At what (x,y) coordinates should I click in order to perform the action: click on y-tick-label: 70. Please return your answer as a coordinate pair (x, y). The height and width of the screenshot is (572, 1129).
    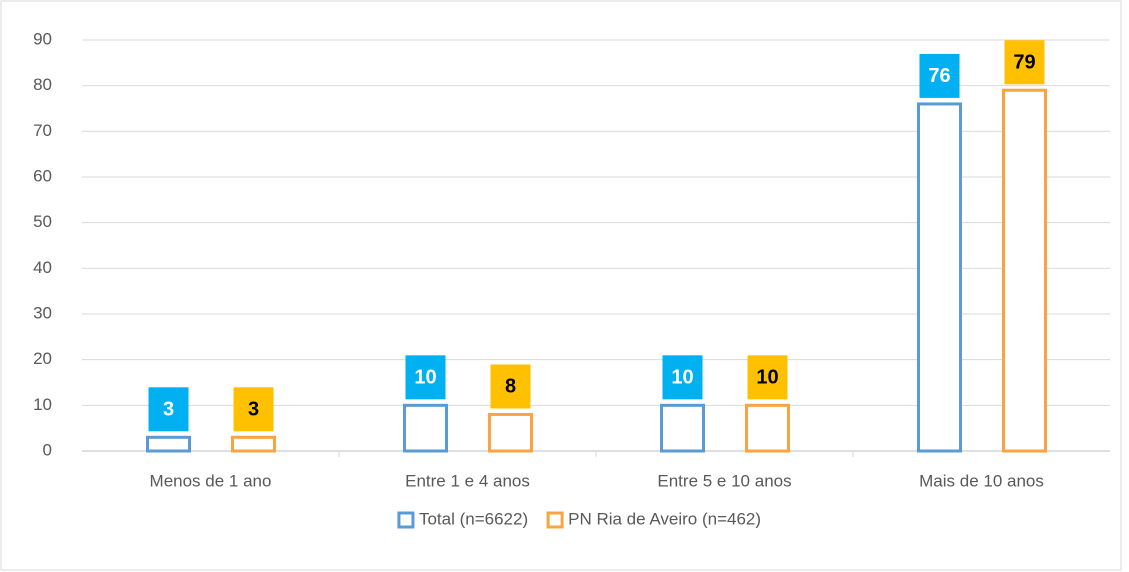
    Looking at the image, I should click on (42, 130).